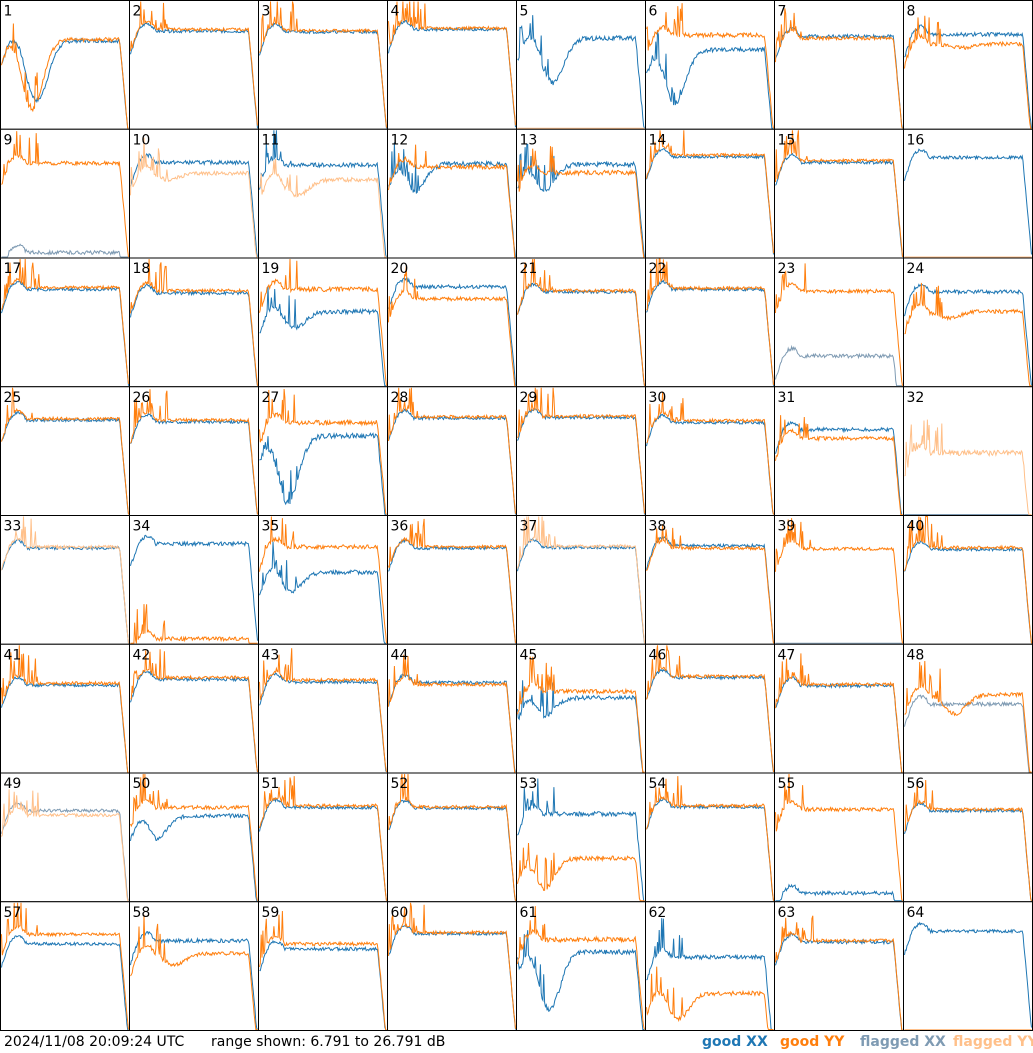 This screenshot has width=1033, height=1053. What do you see at coordinates (529, 140) in the screenshot?
I see `panel-label: 13` at bounding box center [529, 140].